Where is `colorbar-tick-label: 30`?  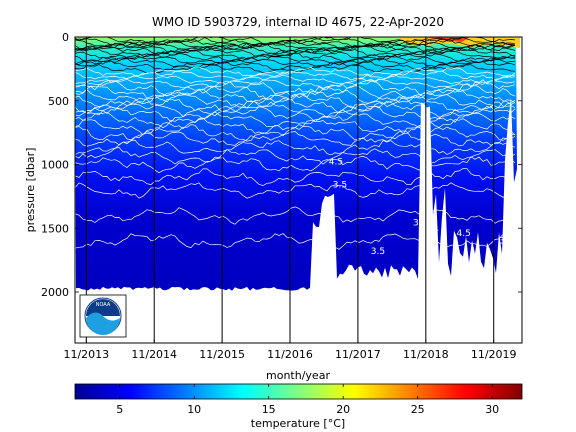 colorbar-tick-label: 30 is located at coordinates (492, 409).